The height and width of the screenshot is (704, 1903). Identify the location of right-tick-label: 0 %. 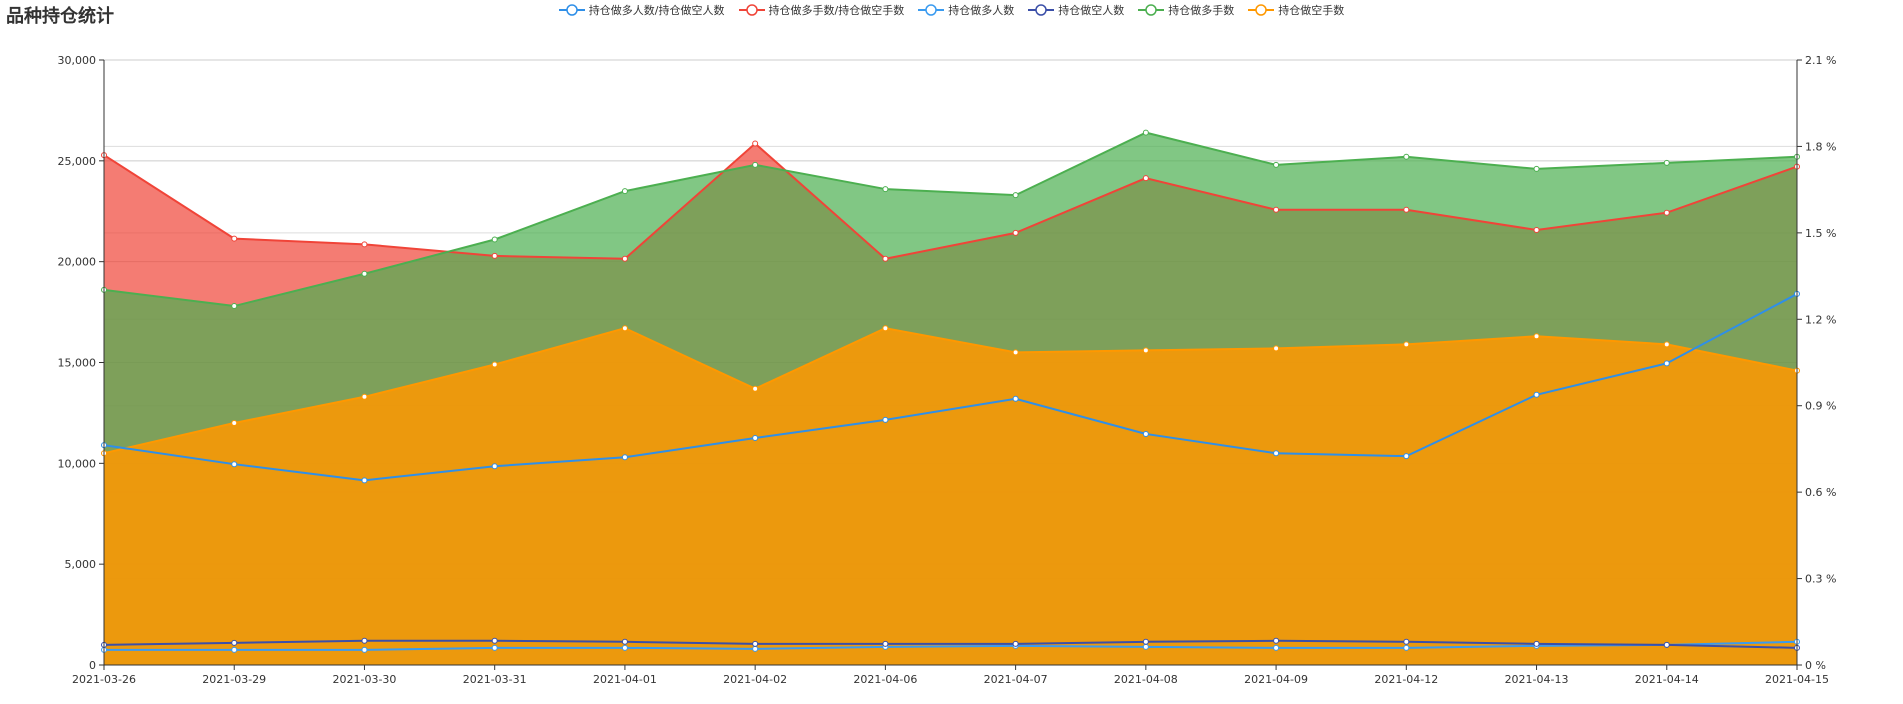
(1815, 665).